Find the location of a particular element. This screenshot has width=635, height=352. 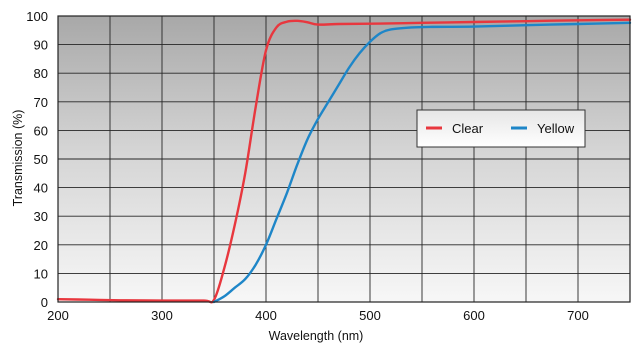

y-tick-label: 60 is located at coordinates (41, 130).